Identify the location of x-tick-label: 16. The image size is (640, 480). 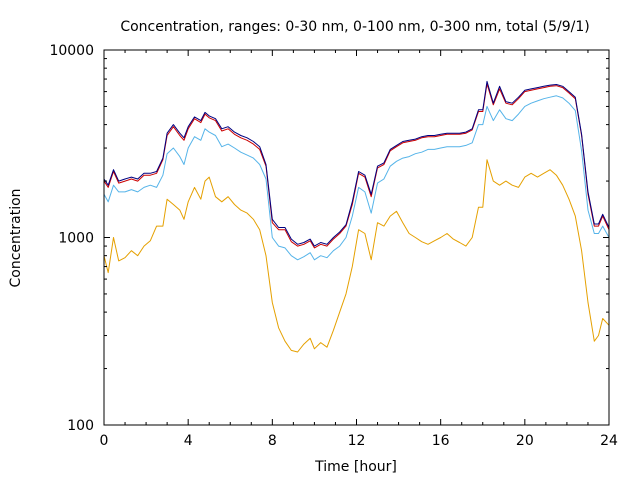
(441, 441).